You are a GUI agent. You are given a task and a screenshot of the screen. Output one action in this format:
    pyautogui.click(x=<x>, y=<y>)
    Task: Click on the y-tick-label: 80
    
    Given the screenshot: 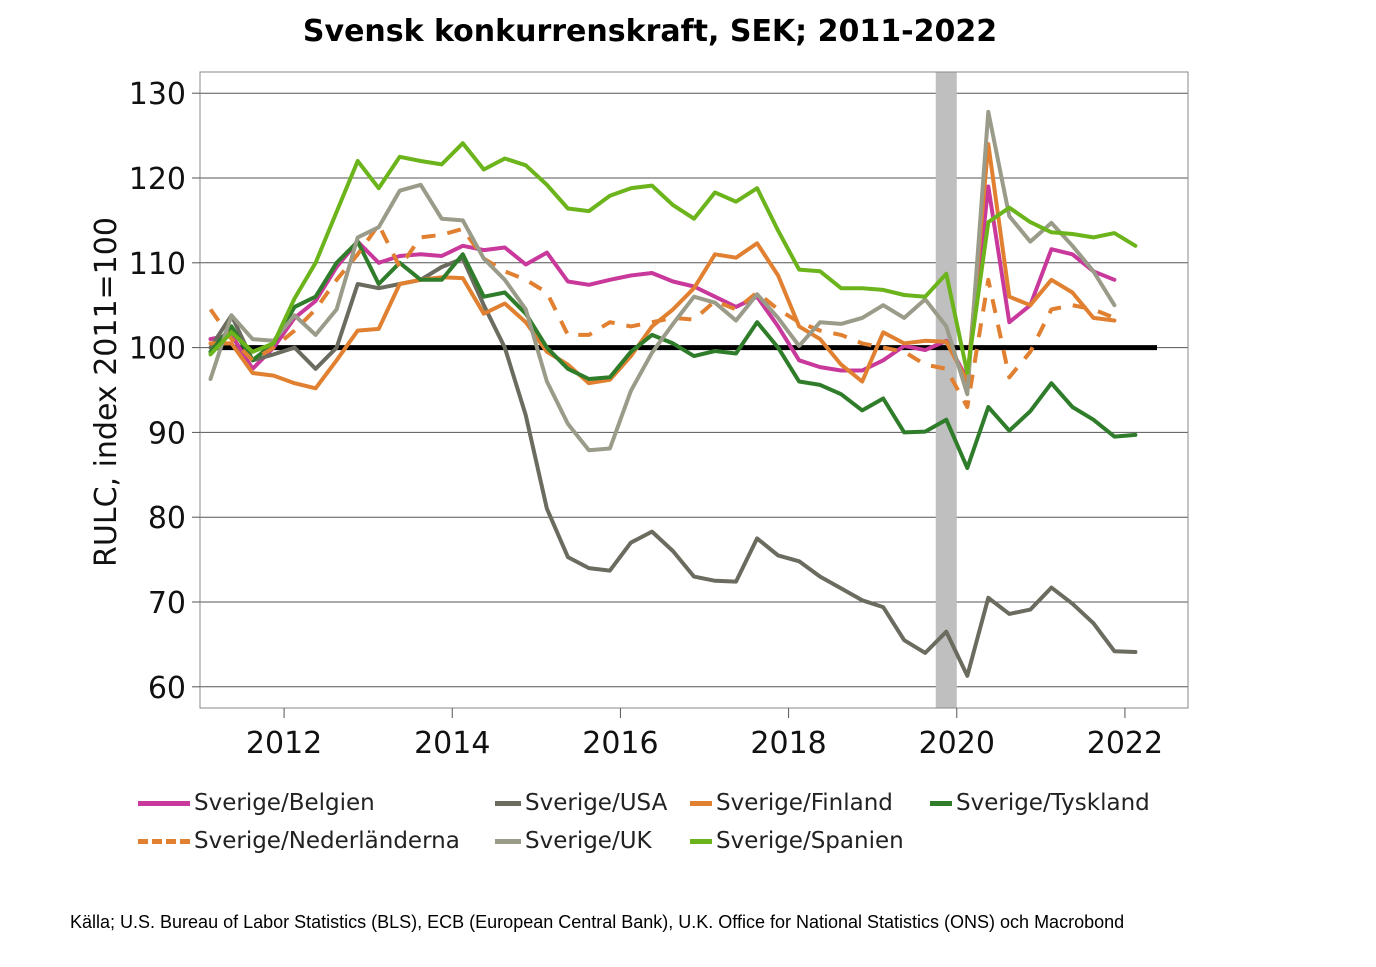 What is the action you would take?
    pyautogui.click(x=167, y=518)
    